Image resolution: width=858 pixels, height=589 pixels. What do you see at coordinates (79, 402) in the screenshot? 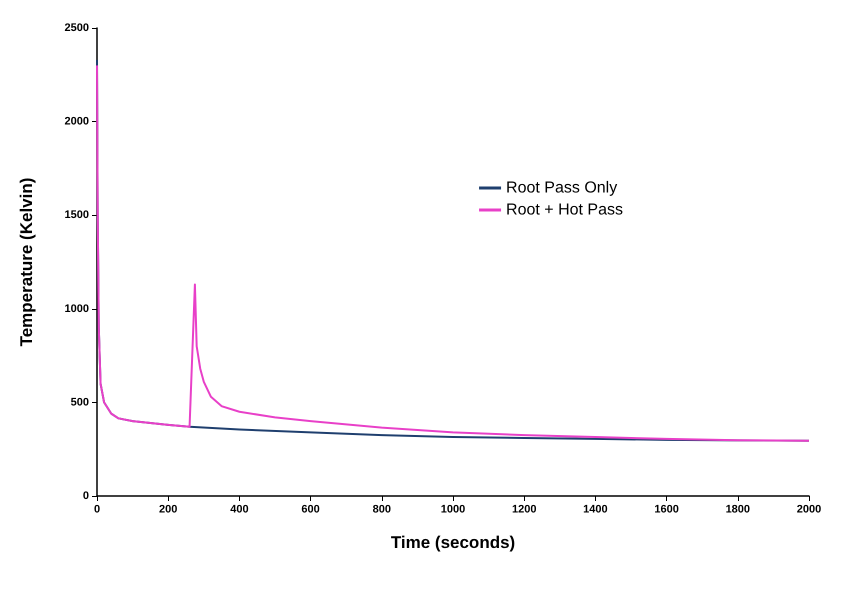
I see `y-tick-label: 500` at bounding box center [79, 402].